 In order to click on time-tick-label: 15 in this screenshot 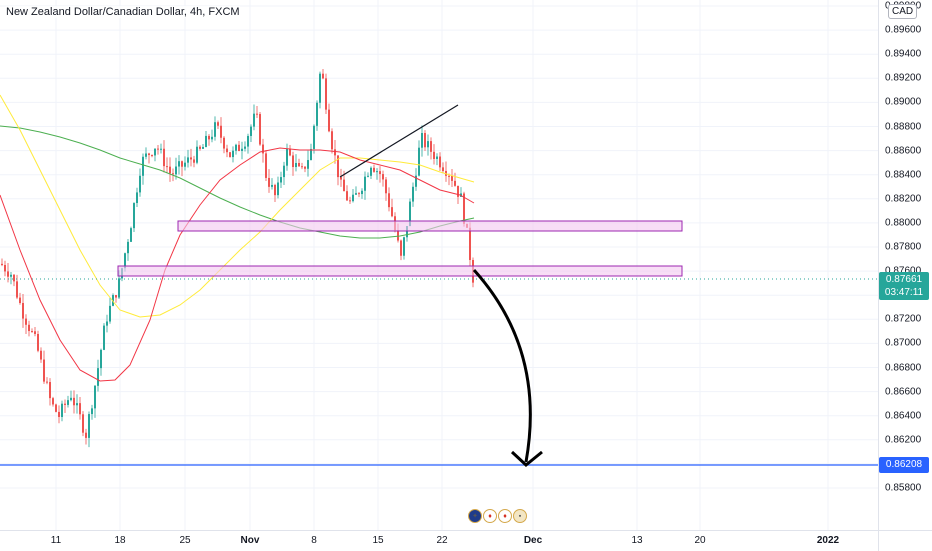, I will do `click(378, 540)`.